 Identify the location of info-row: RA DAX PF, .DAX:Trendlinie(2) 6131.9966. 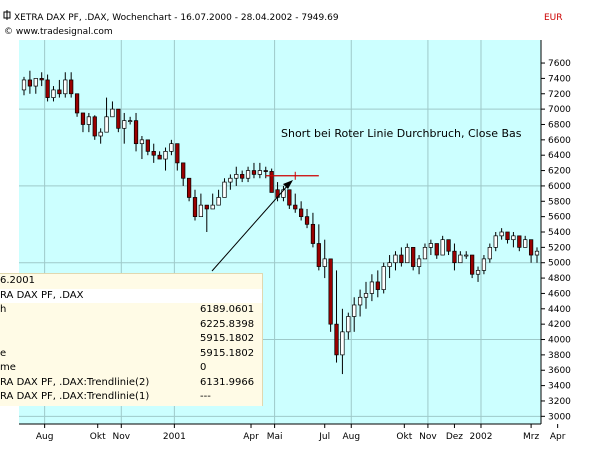
(131, 383).